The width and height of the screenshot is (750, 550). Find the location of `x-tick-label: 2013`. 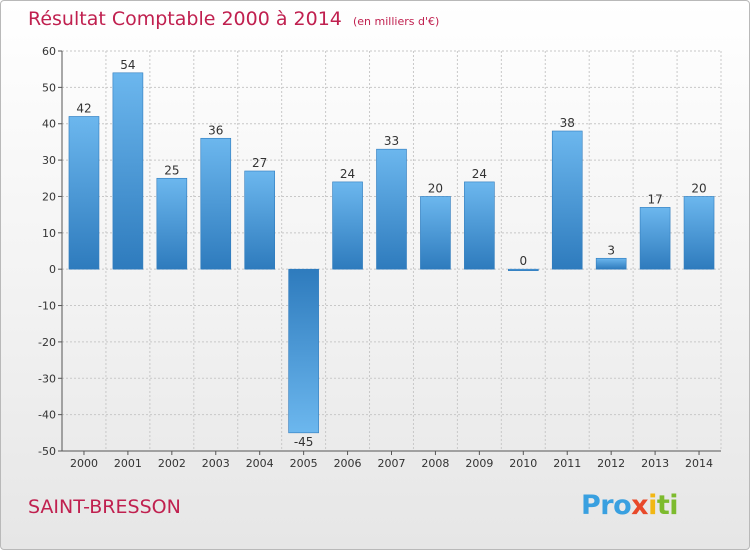

x-tick-label: 2013 is located at coordinates (655, 463).